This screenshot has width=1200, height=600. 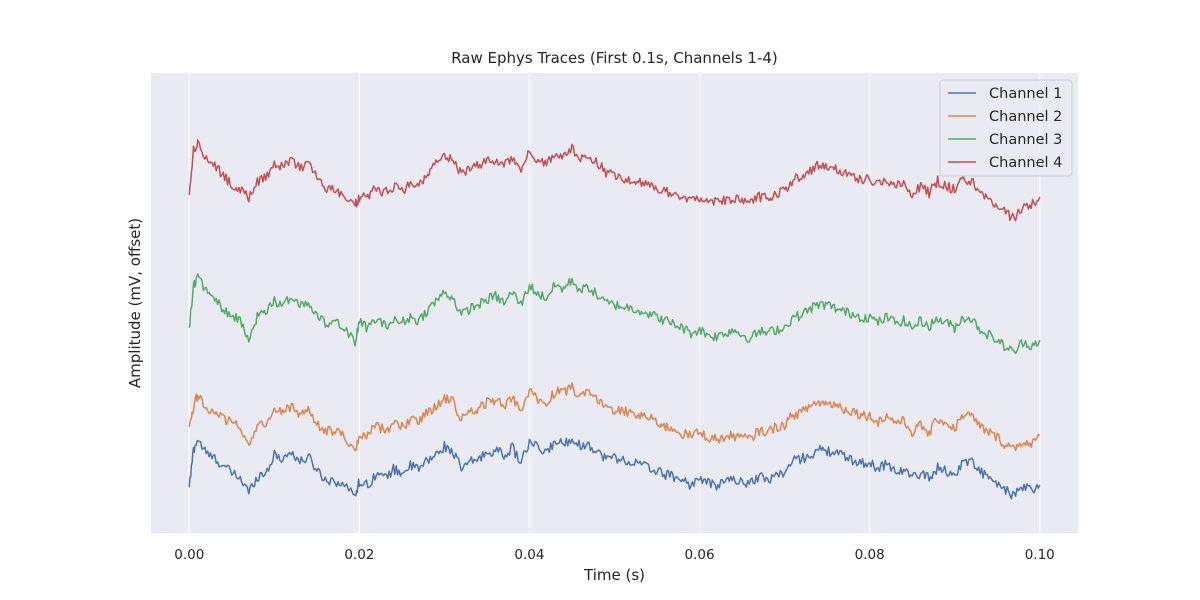 What do you see at coordinates (1025, 94) in the screenshot?
I see `legend-label: Channel 1` at bounding box center [1025, 94].